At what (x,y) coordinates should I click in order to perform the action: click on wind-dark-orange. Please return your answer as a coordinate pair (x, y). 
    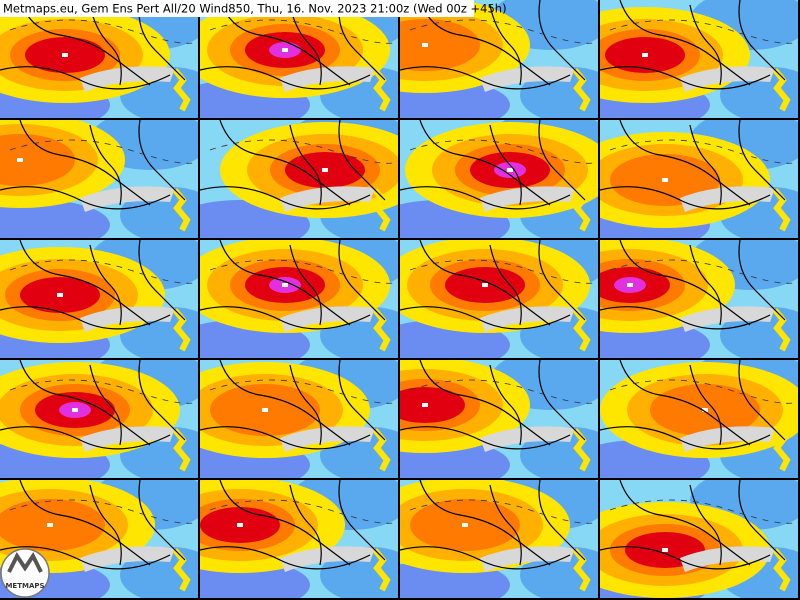
    Looking at the image, I should click on (440, 45).